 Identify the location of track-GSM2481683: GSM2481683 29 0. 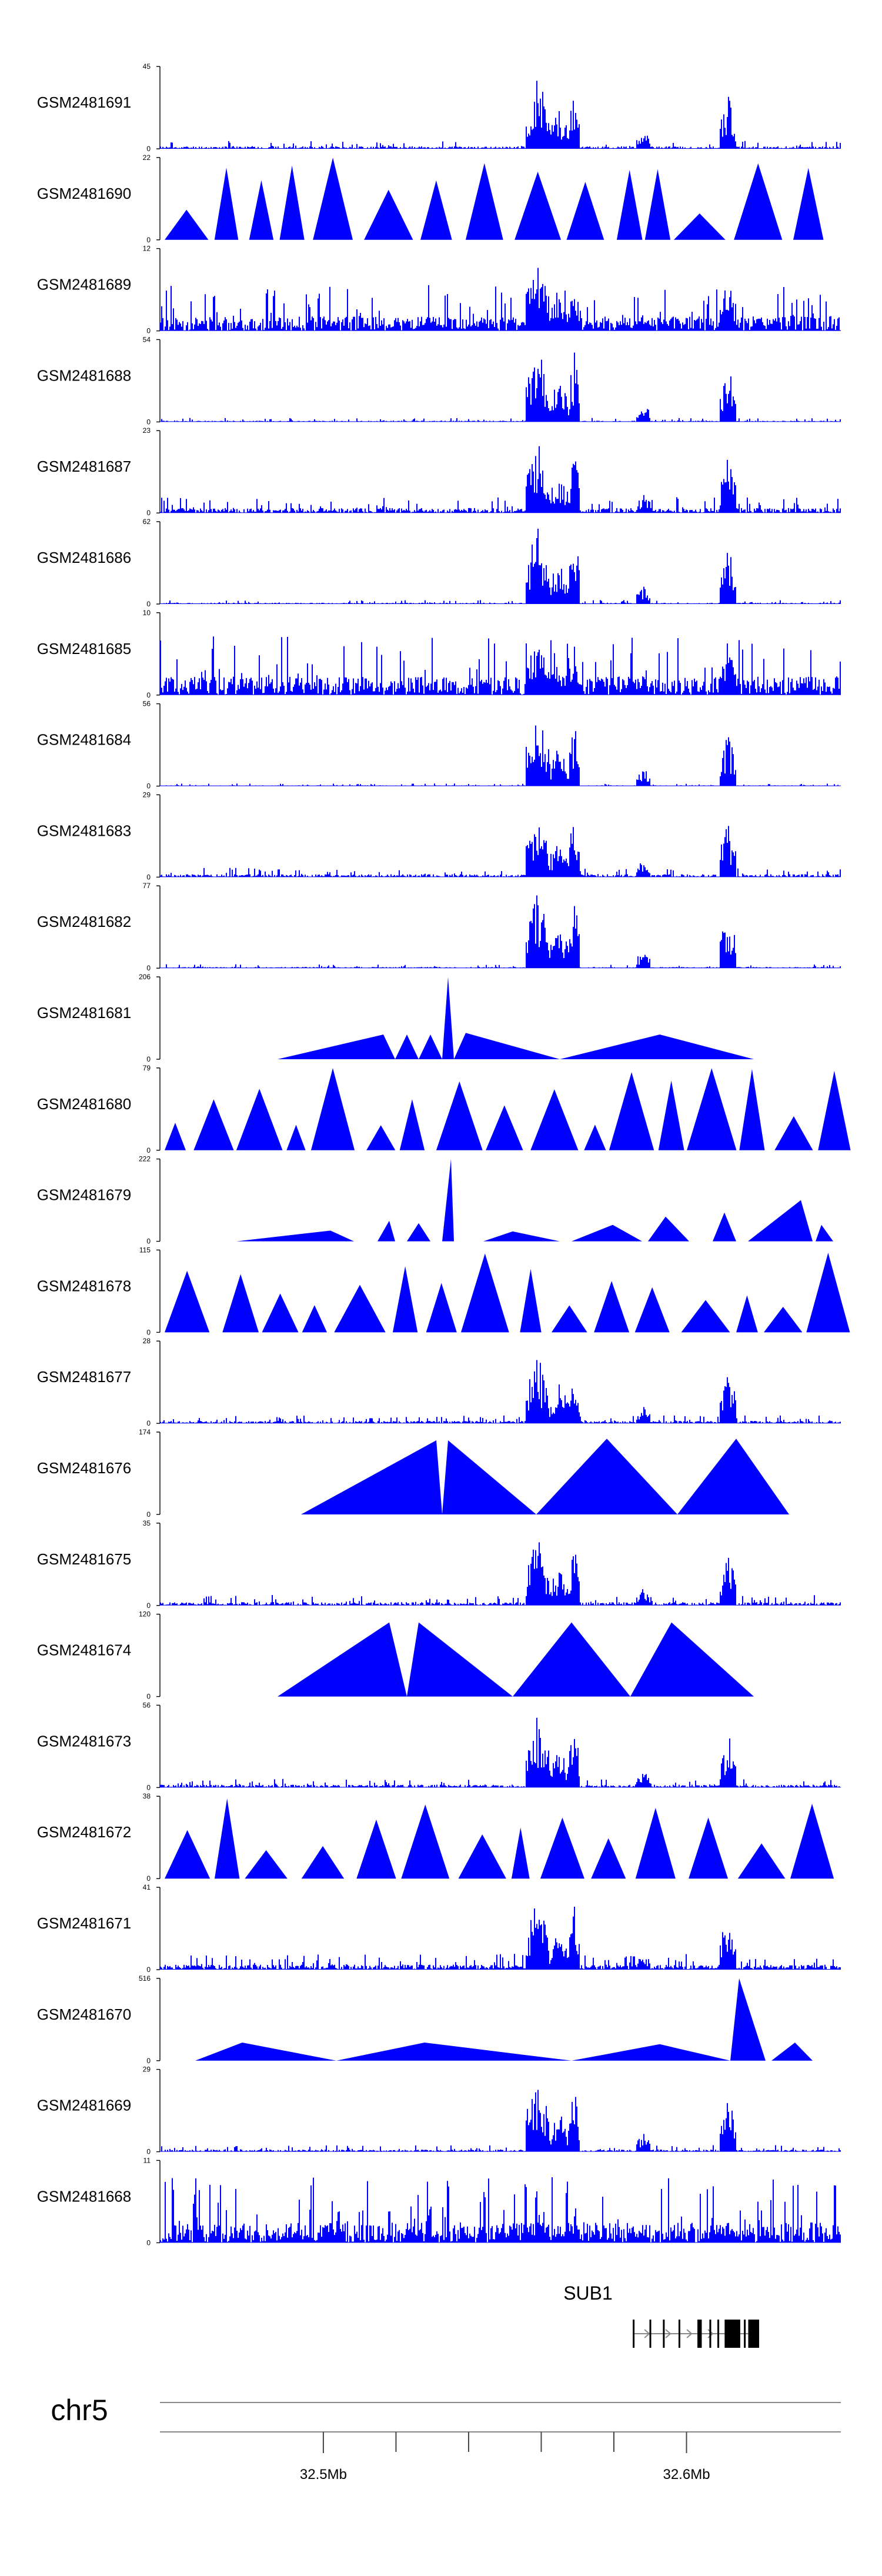
(439, 835).